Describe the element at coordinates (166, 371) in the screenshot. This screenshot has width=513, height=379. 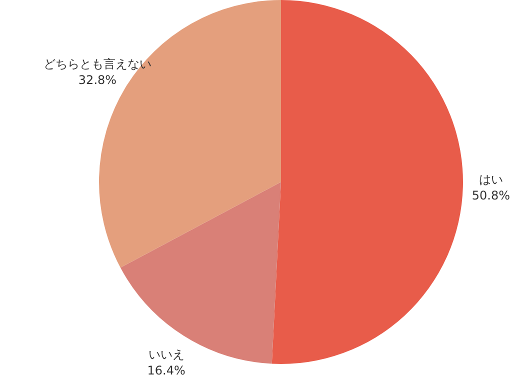
I see `data-label: 16.4%` at that location.